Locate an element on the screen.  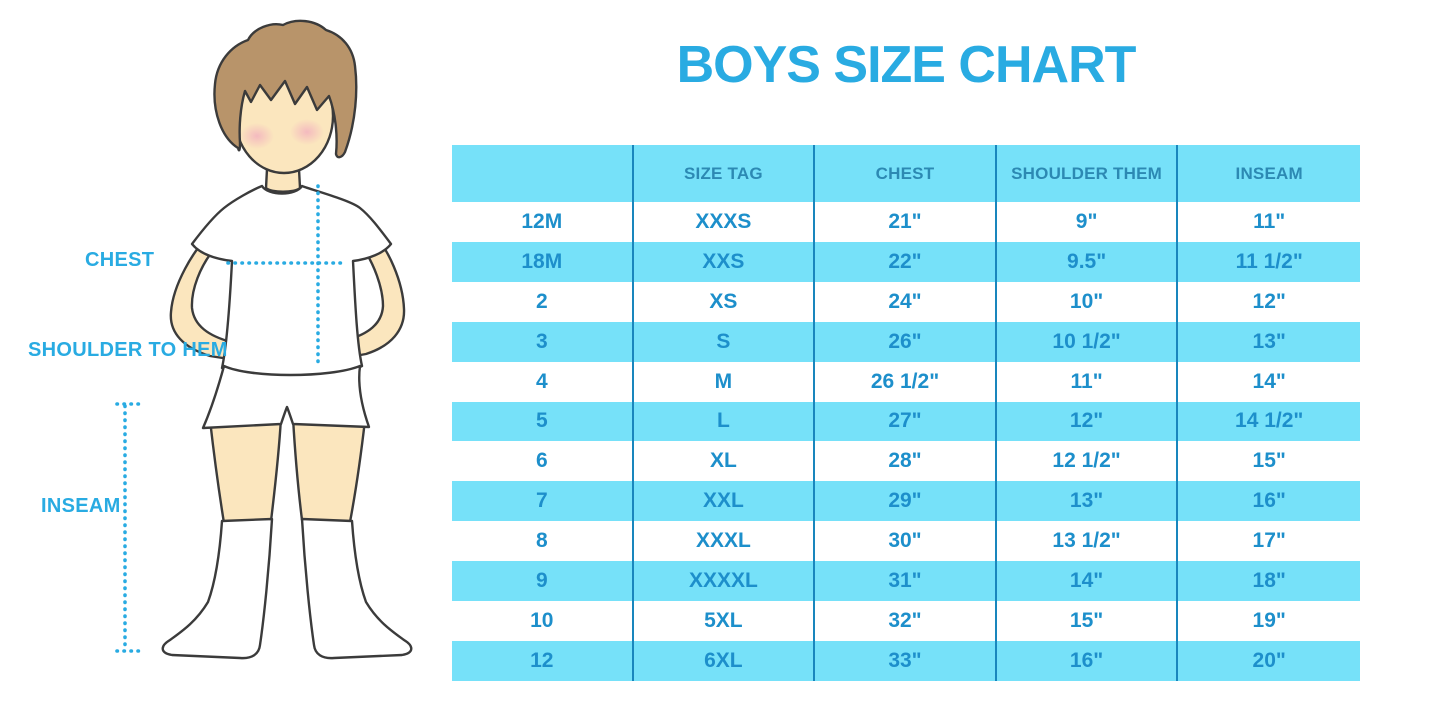
table-row: 10 5XL 32" 15" 19" is located at coordinates (906, 621).